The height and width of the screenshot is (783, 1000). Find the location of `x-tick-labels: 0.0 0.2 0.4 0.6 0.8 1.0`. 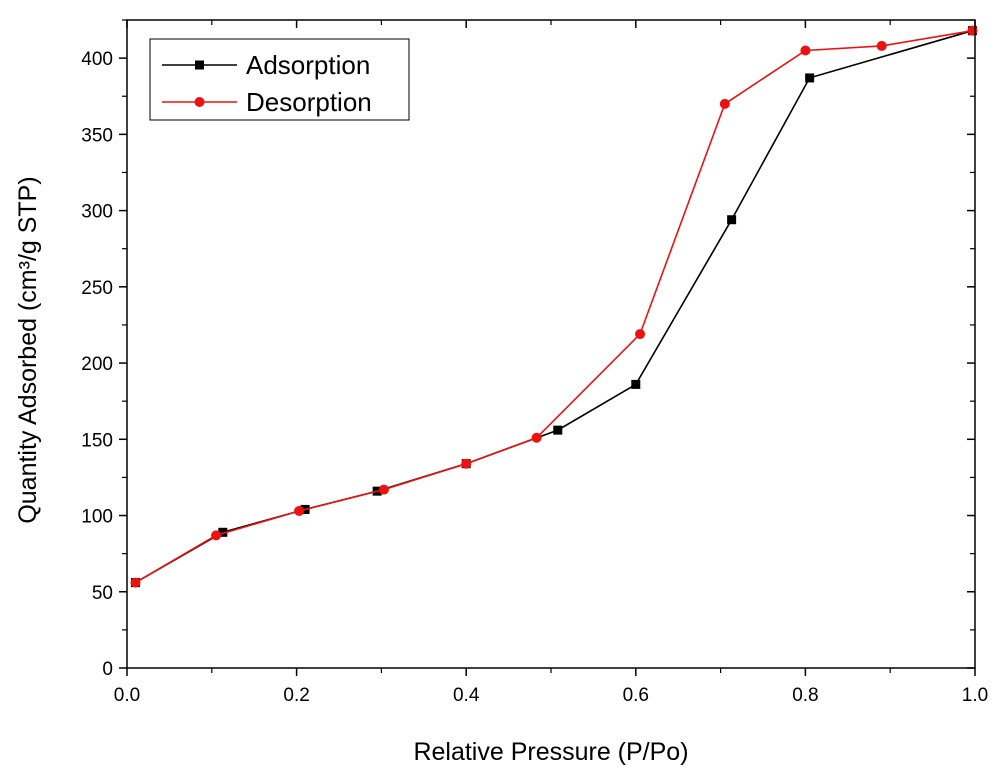

x-tick-labels: 0.0 0.2 0.4 0.6 0.8 1.0 is located at coordinates (551, 695).